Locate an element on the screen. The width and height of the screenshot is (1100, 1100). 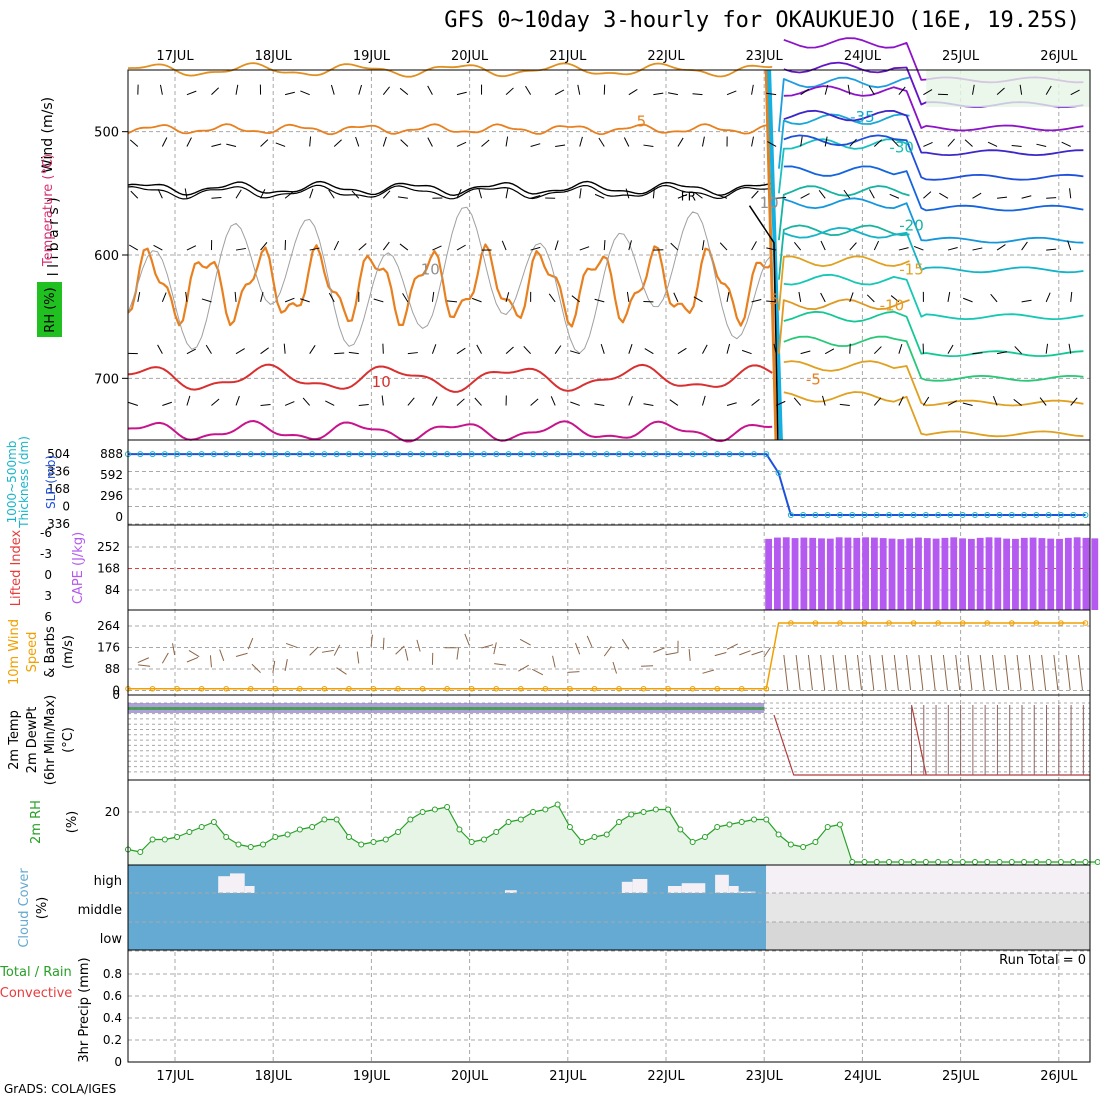
freezing-level-label: FR is located at coordinates (688, 197).